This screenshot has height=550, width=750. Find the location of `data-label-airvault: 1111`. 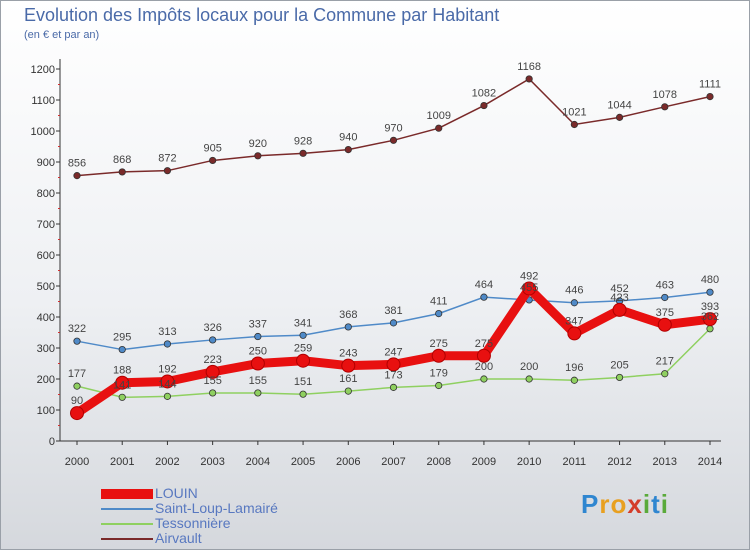

data-label-airvault: 1111 is located at coordinates (710, 85).